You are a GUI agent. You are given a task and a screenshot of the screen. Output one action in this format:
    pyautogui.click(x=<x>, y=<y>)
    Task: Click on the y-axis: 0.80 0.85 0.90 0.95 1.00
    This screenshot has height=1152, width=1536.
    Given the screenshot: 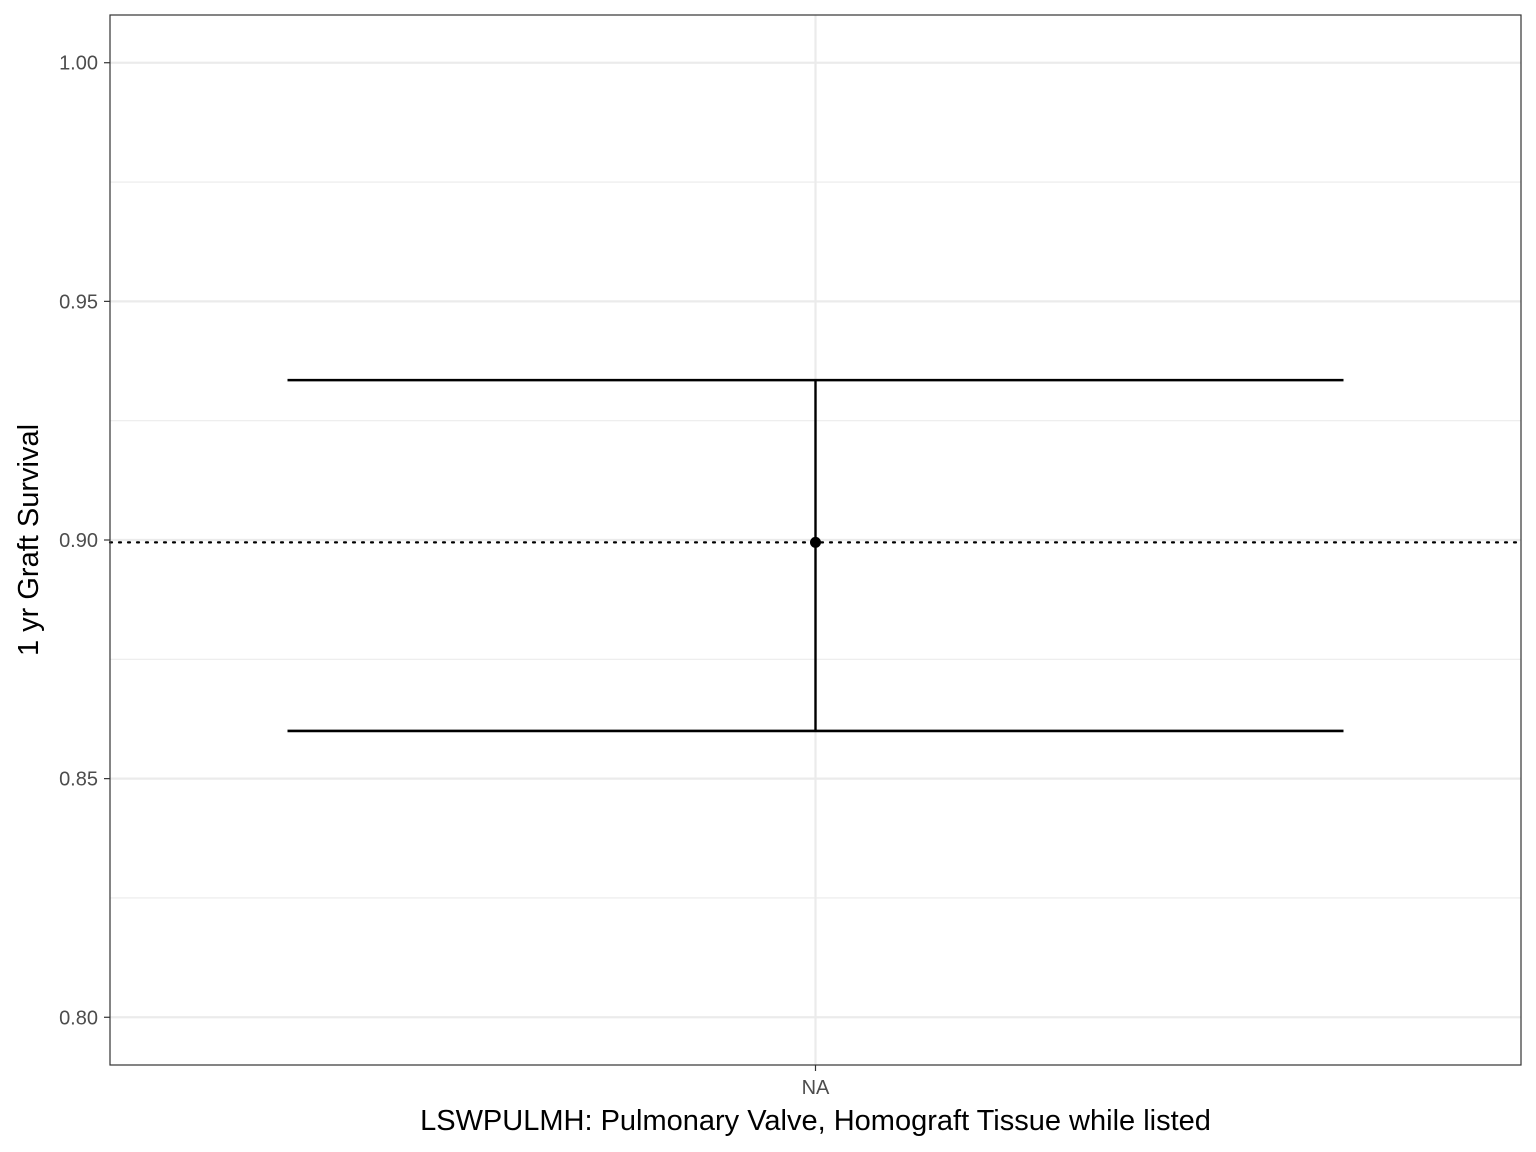 What is the action you would take?
    pyautogui.click(x=84, y=541)
    